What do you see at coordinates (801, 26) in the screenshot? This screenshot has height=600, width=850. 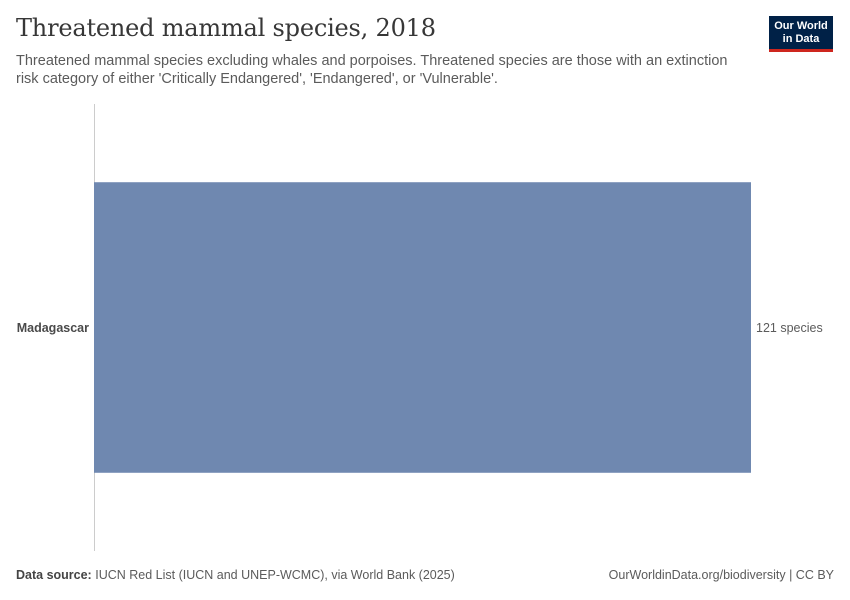 I see `logo-line-1: Our World` at bounding box center [801, 26].